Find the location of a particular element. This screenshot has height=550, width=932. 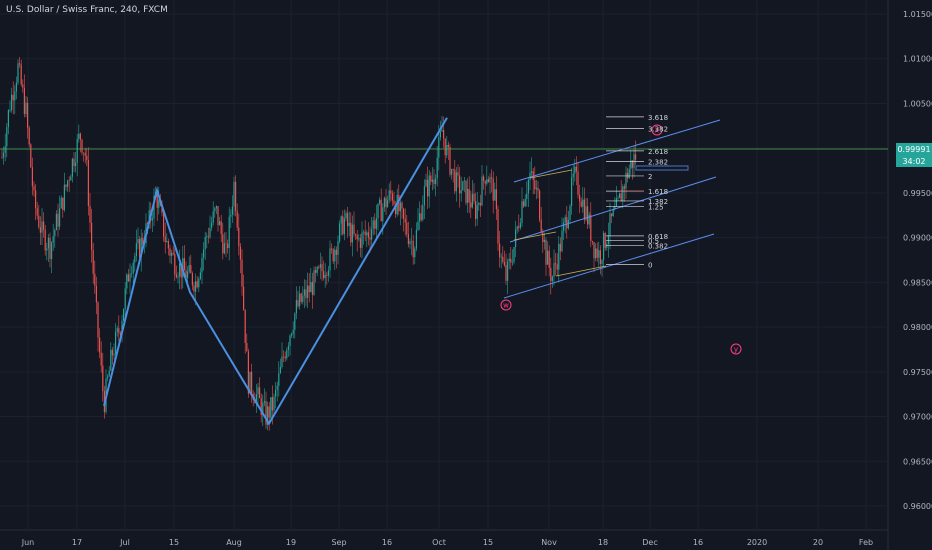

wave-label-w: w is located at coordinates (506, 306).